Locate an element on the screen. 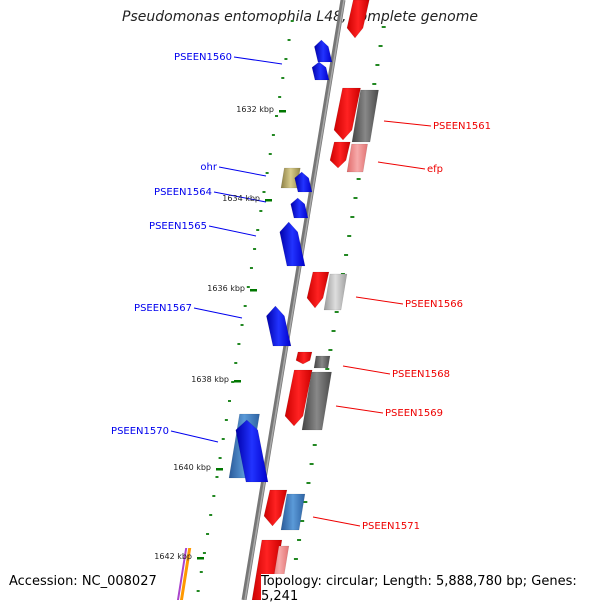 Image resolution: width=600 pixels, height=604 pixels. gene-label: PSEEN1566 is located at coordinates (434, 304).